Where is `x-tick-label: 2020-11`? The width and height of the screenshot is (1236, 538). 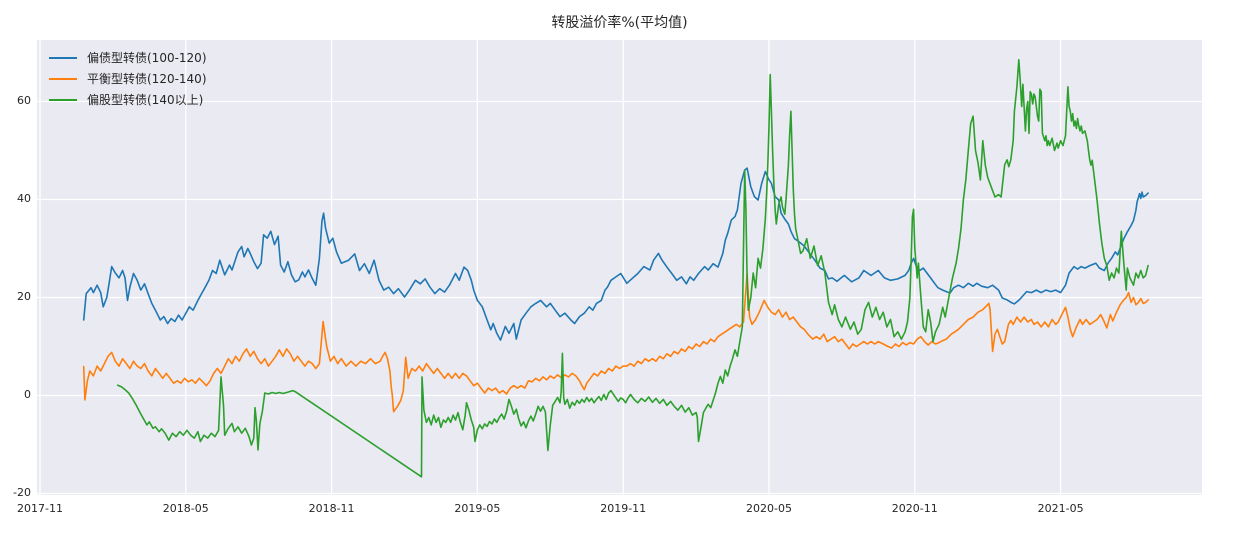
x-tick-label: 2020-11 is located at coordinates (914, 508).